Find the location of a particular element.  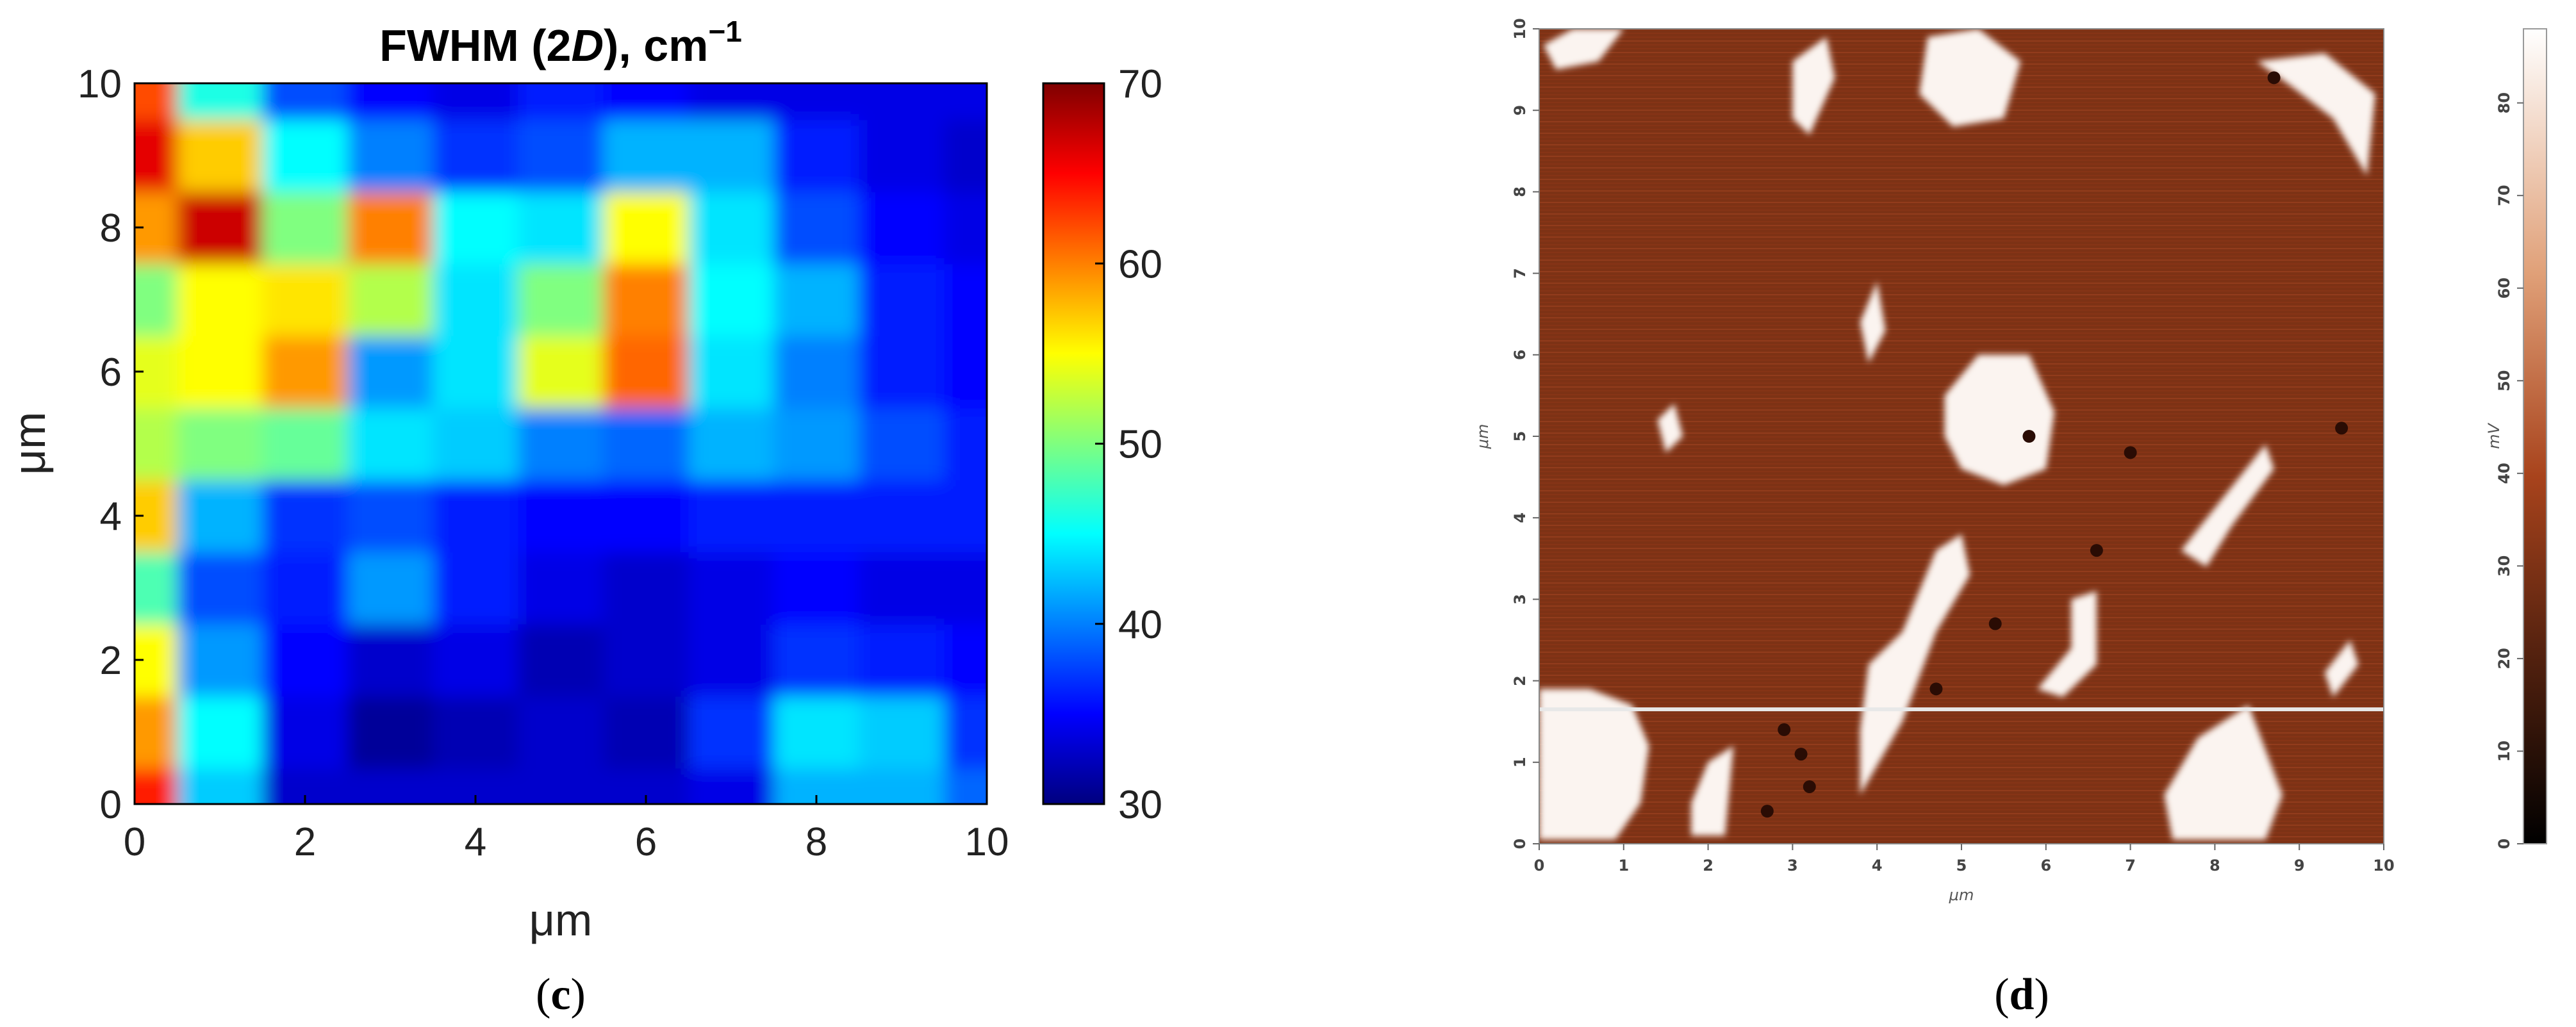

y-tick-label: 9 is located at coordinates (1520, 111).